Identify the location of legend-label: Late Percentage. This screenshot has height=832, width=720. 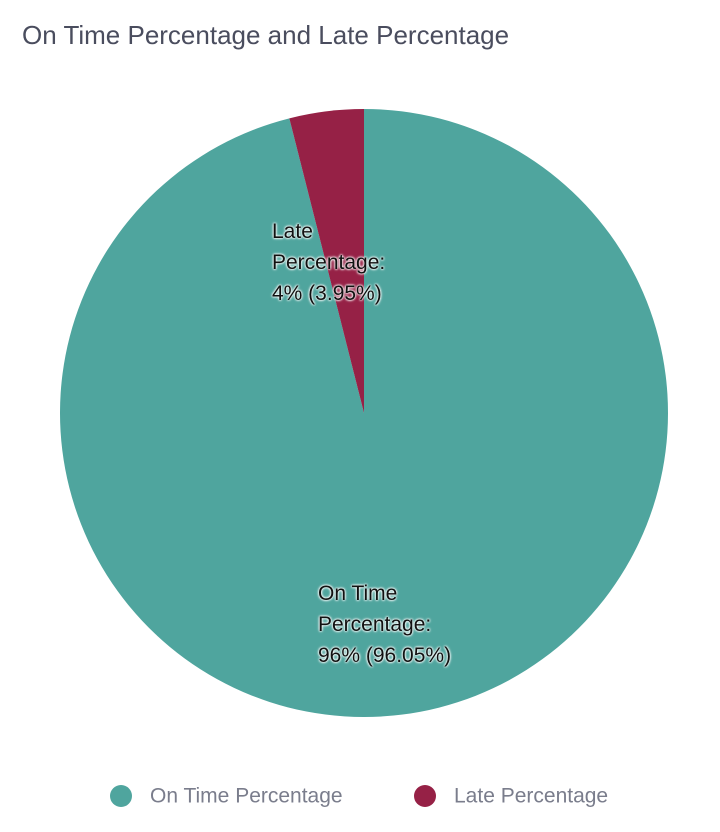
(531, 796).